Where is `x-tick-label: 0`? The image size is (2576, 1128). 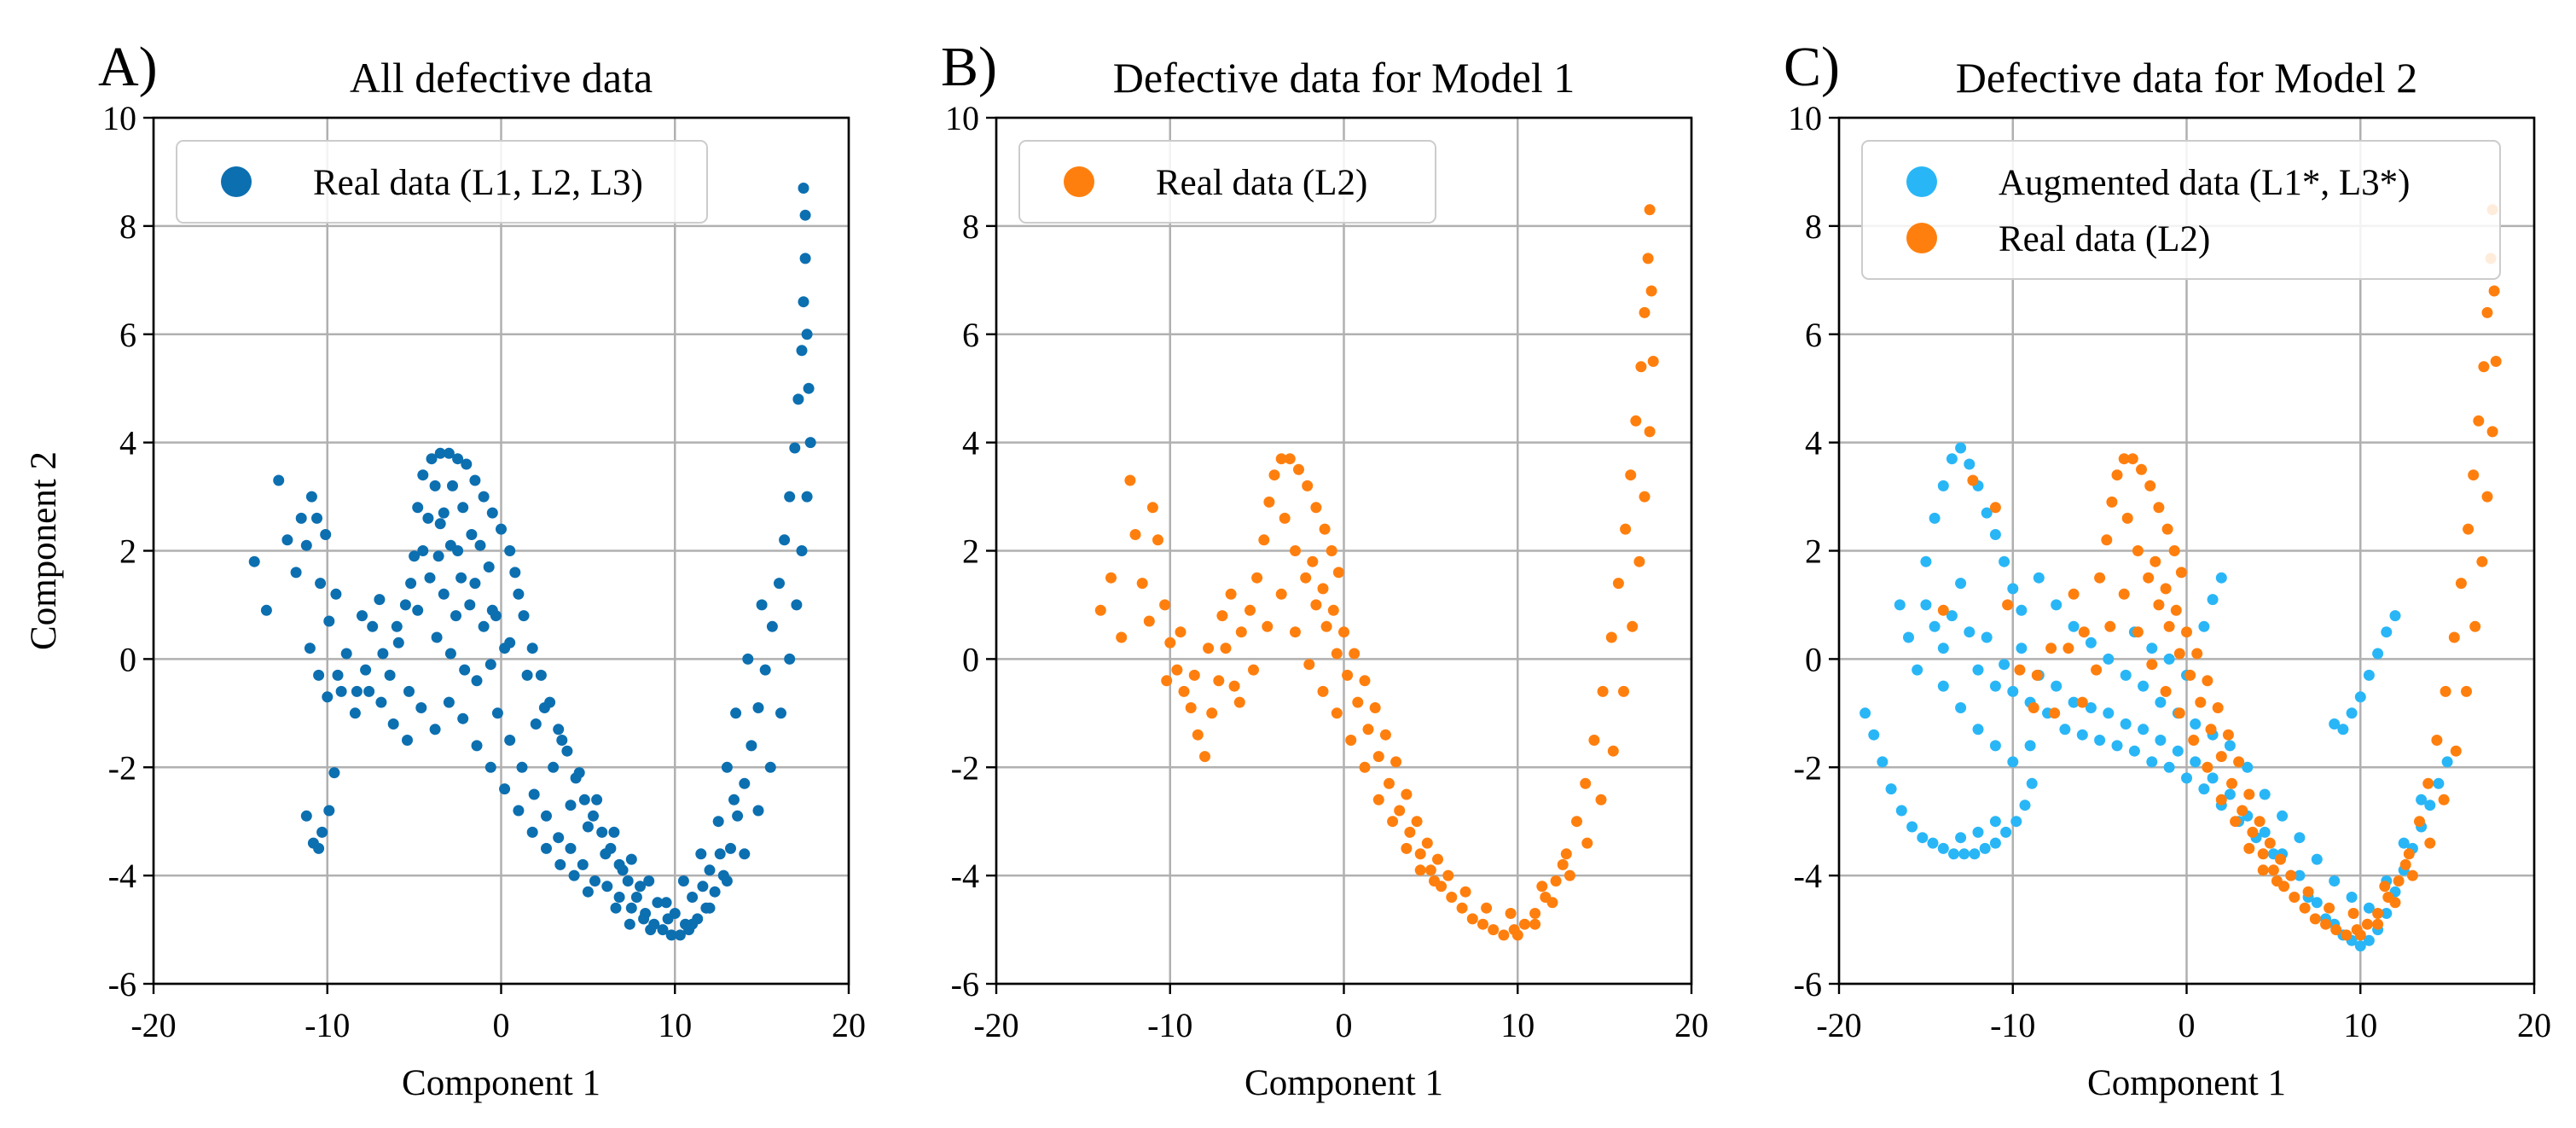 x-tick-label: 0 is located at coordinates (501, 1025).